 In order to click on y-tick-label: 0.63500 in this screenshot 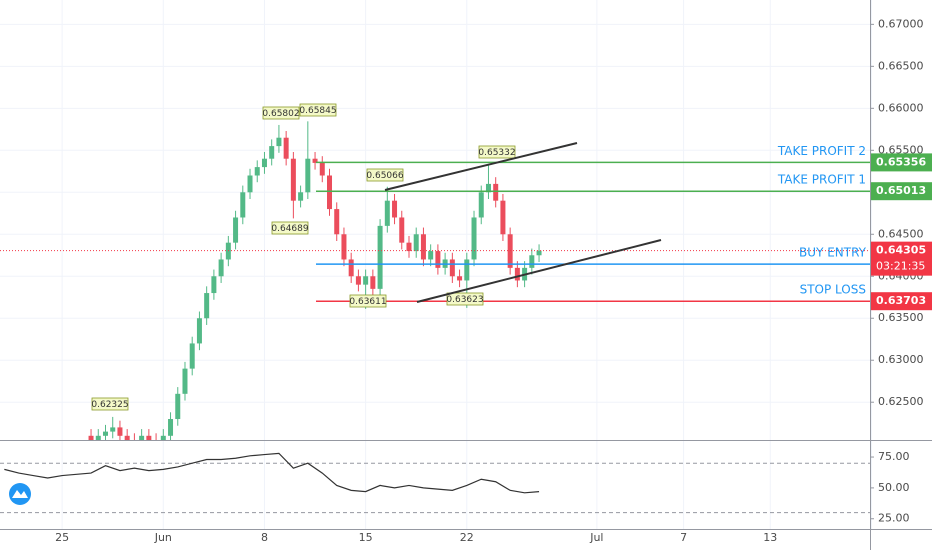, I will do `click(901, 317)`.